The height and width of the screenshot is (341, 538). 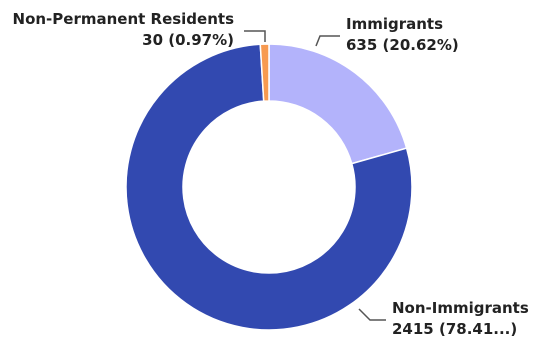 What do you see at coordinates (338, 104) in the screenshot?
I see `donut-slice-immigrants` at bounding box center [338, 104].